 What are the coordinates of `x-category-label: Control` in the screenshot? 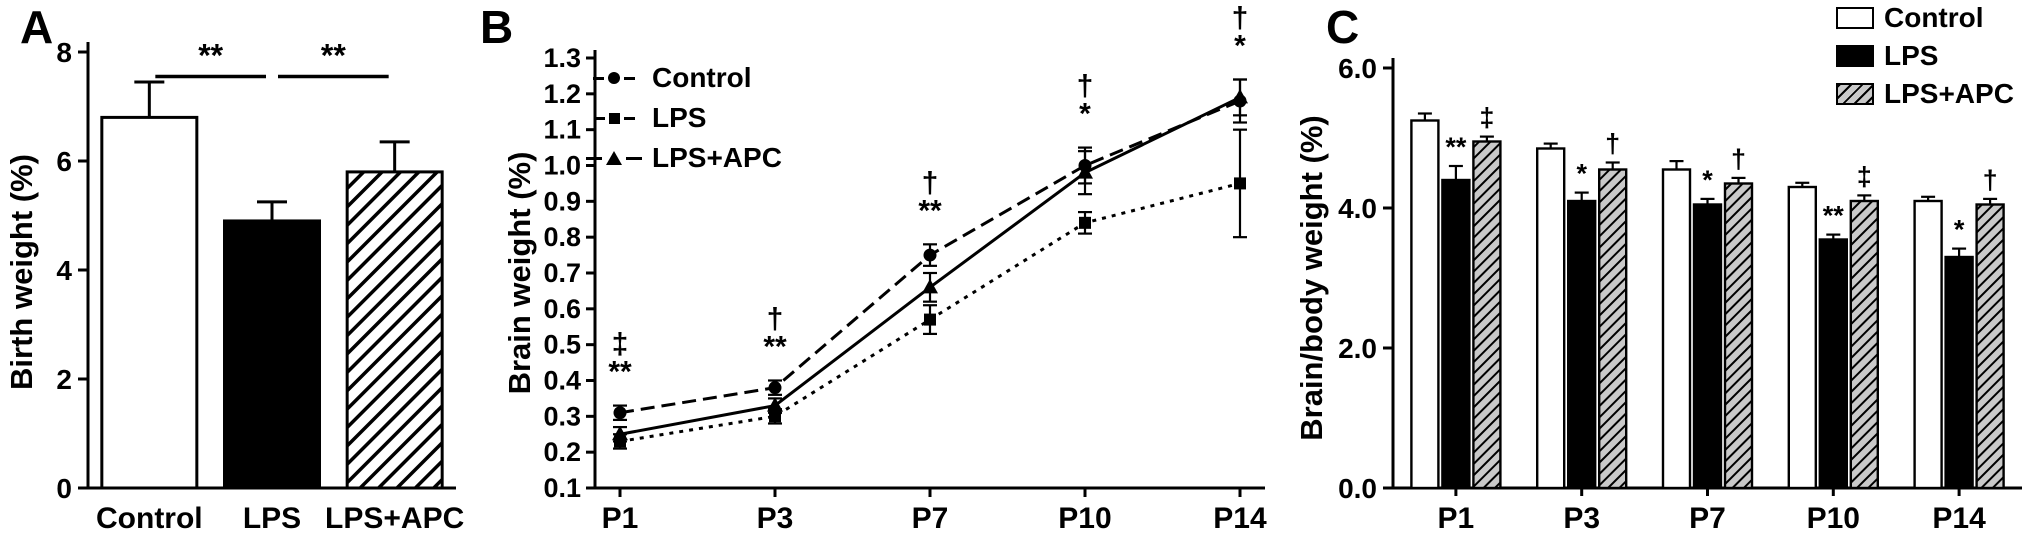 It's located at (149, 518).